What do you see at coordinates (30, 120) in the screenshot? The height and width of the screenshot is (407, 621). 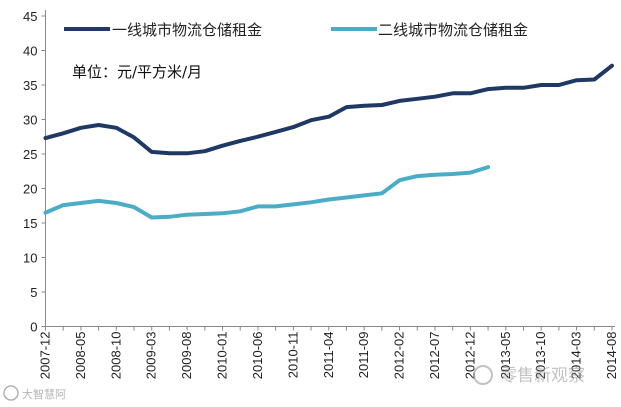 I see `y-tick-label: 30` at bounding box center [30, 120].